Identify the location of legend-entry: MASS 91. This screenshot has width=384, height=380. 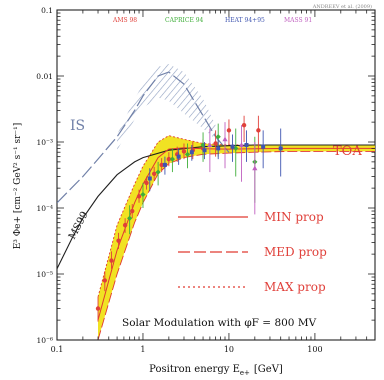
(298, 20).